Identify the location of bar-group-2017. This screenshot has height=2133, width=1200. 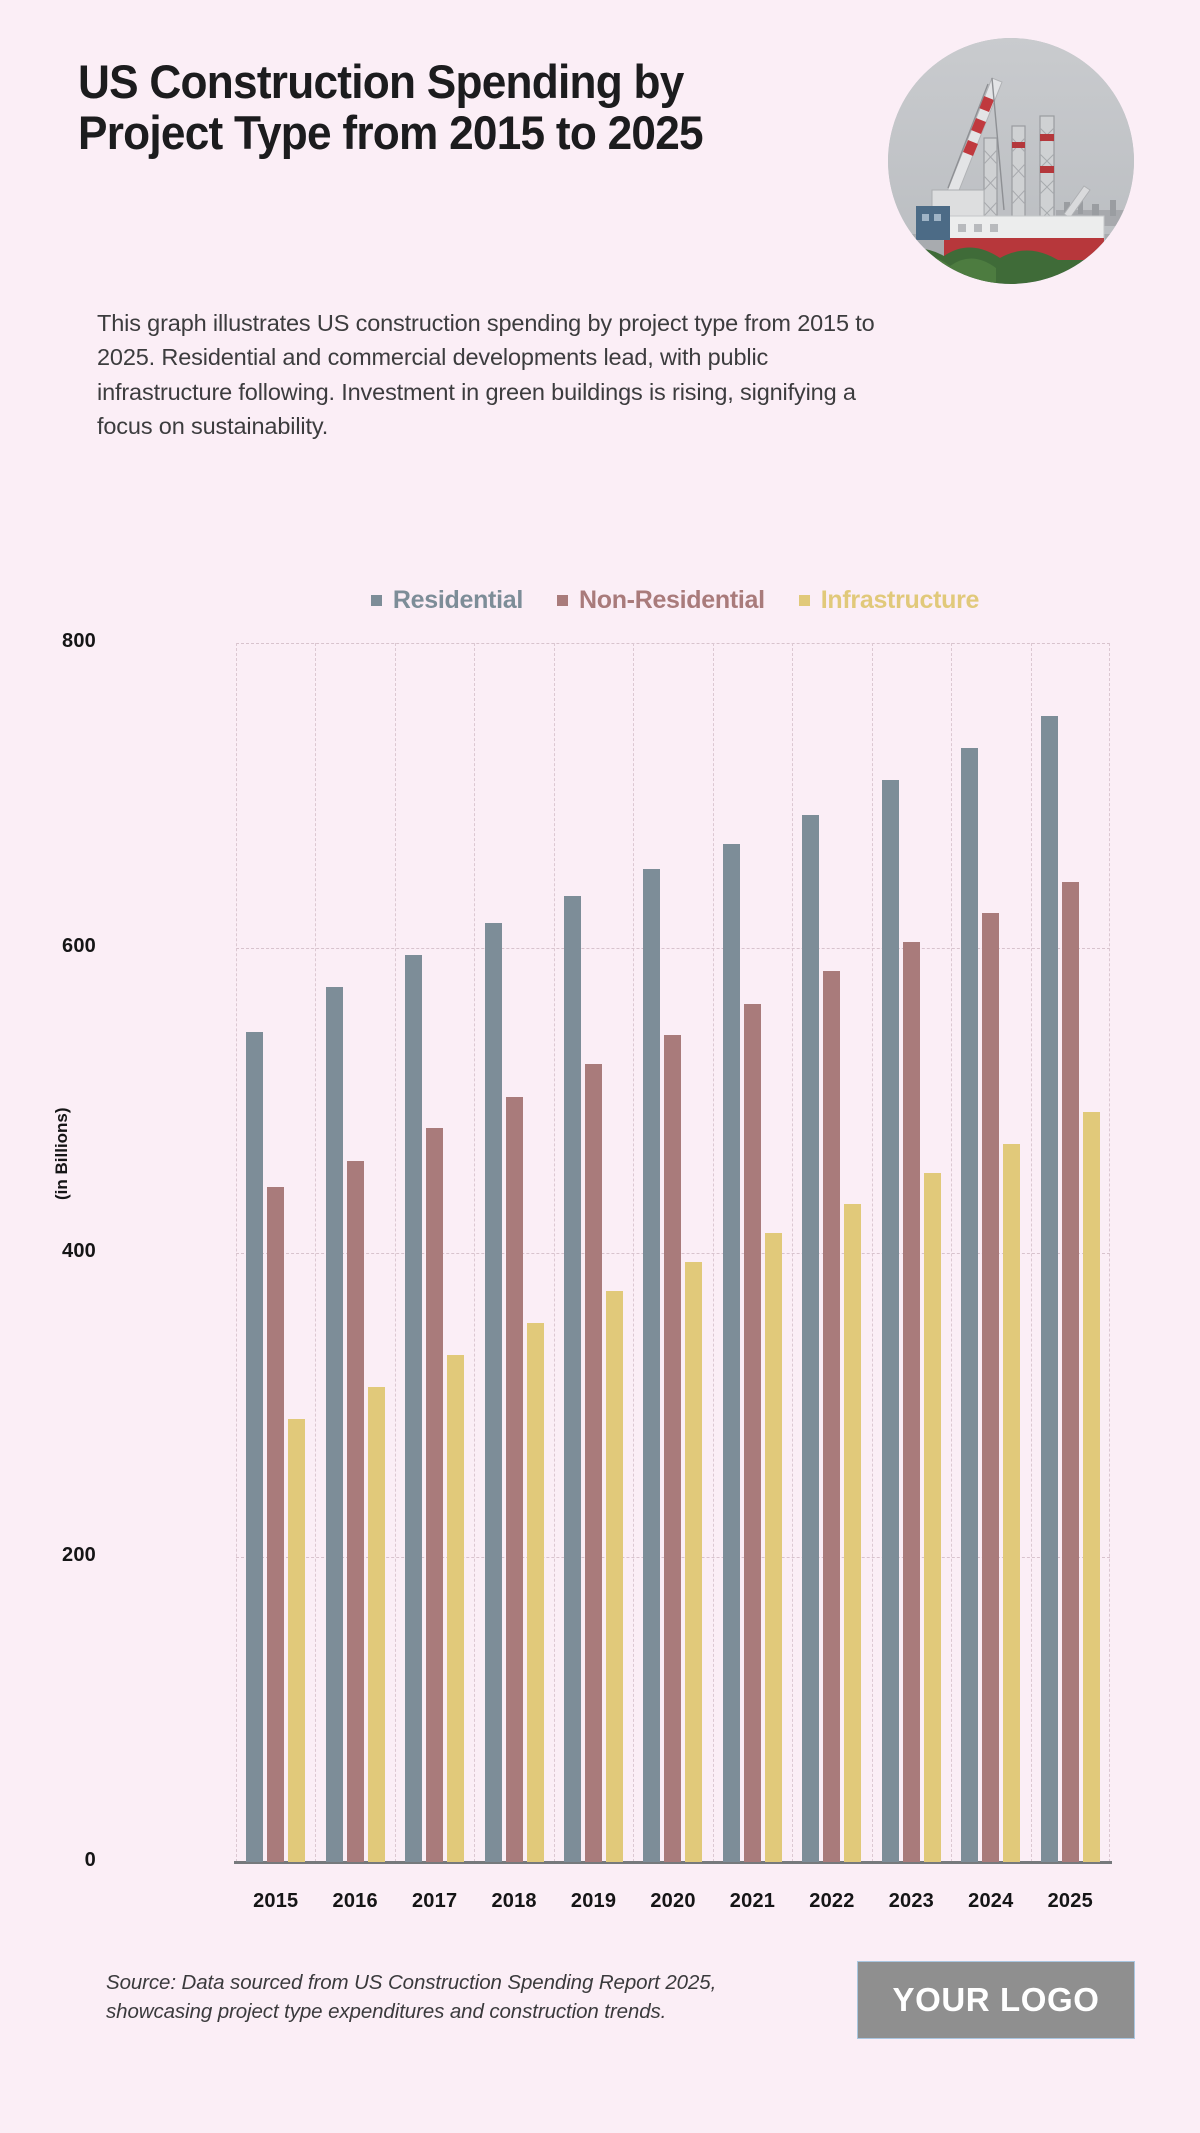
(434, 1252).